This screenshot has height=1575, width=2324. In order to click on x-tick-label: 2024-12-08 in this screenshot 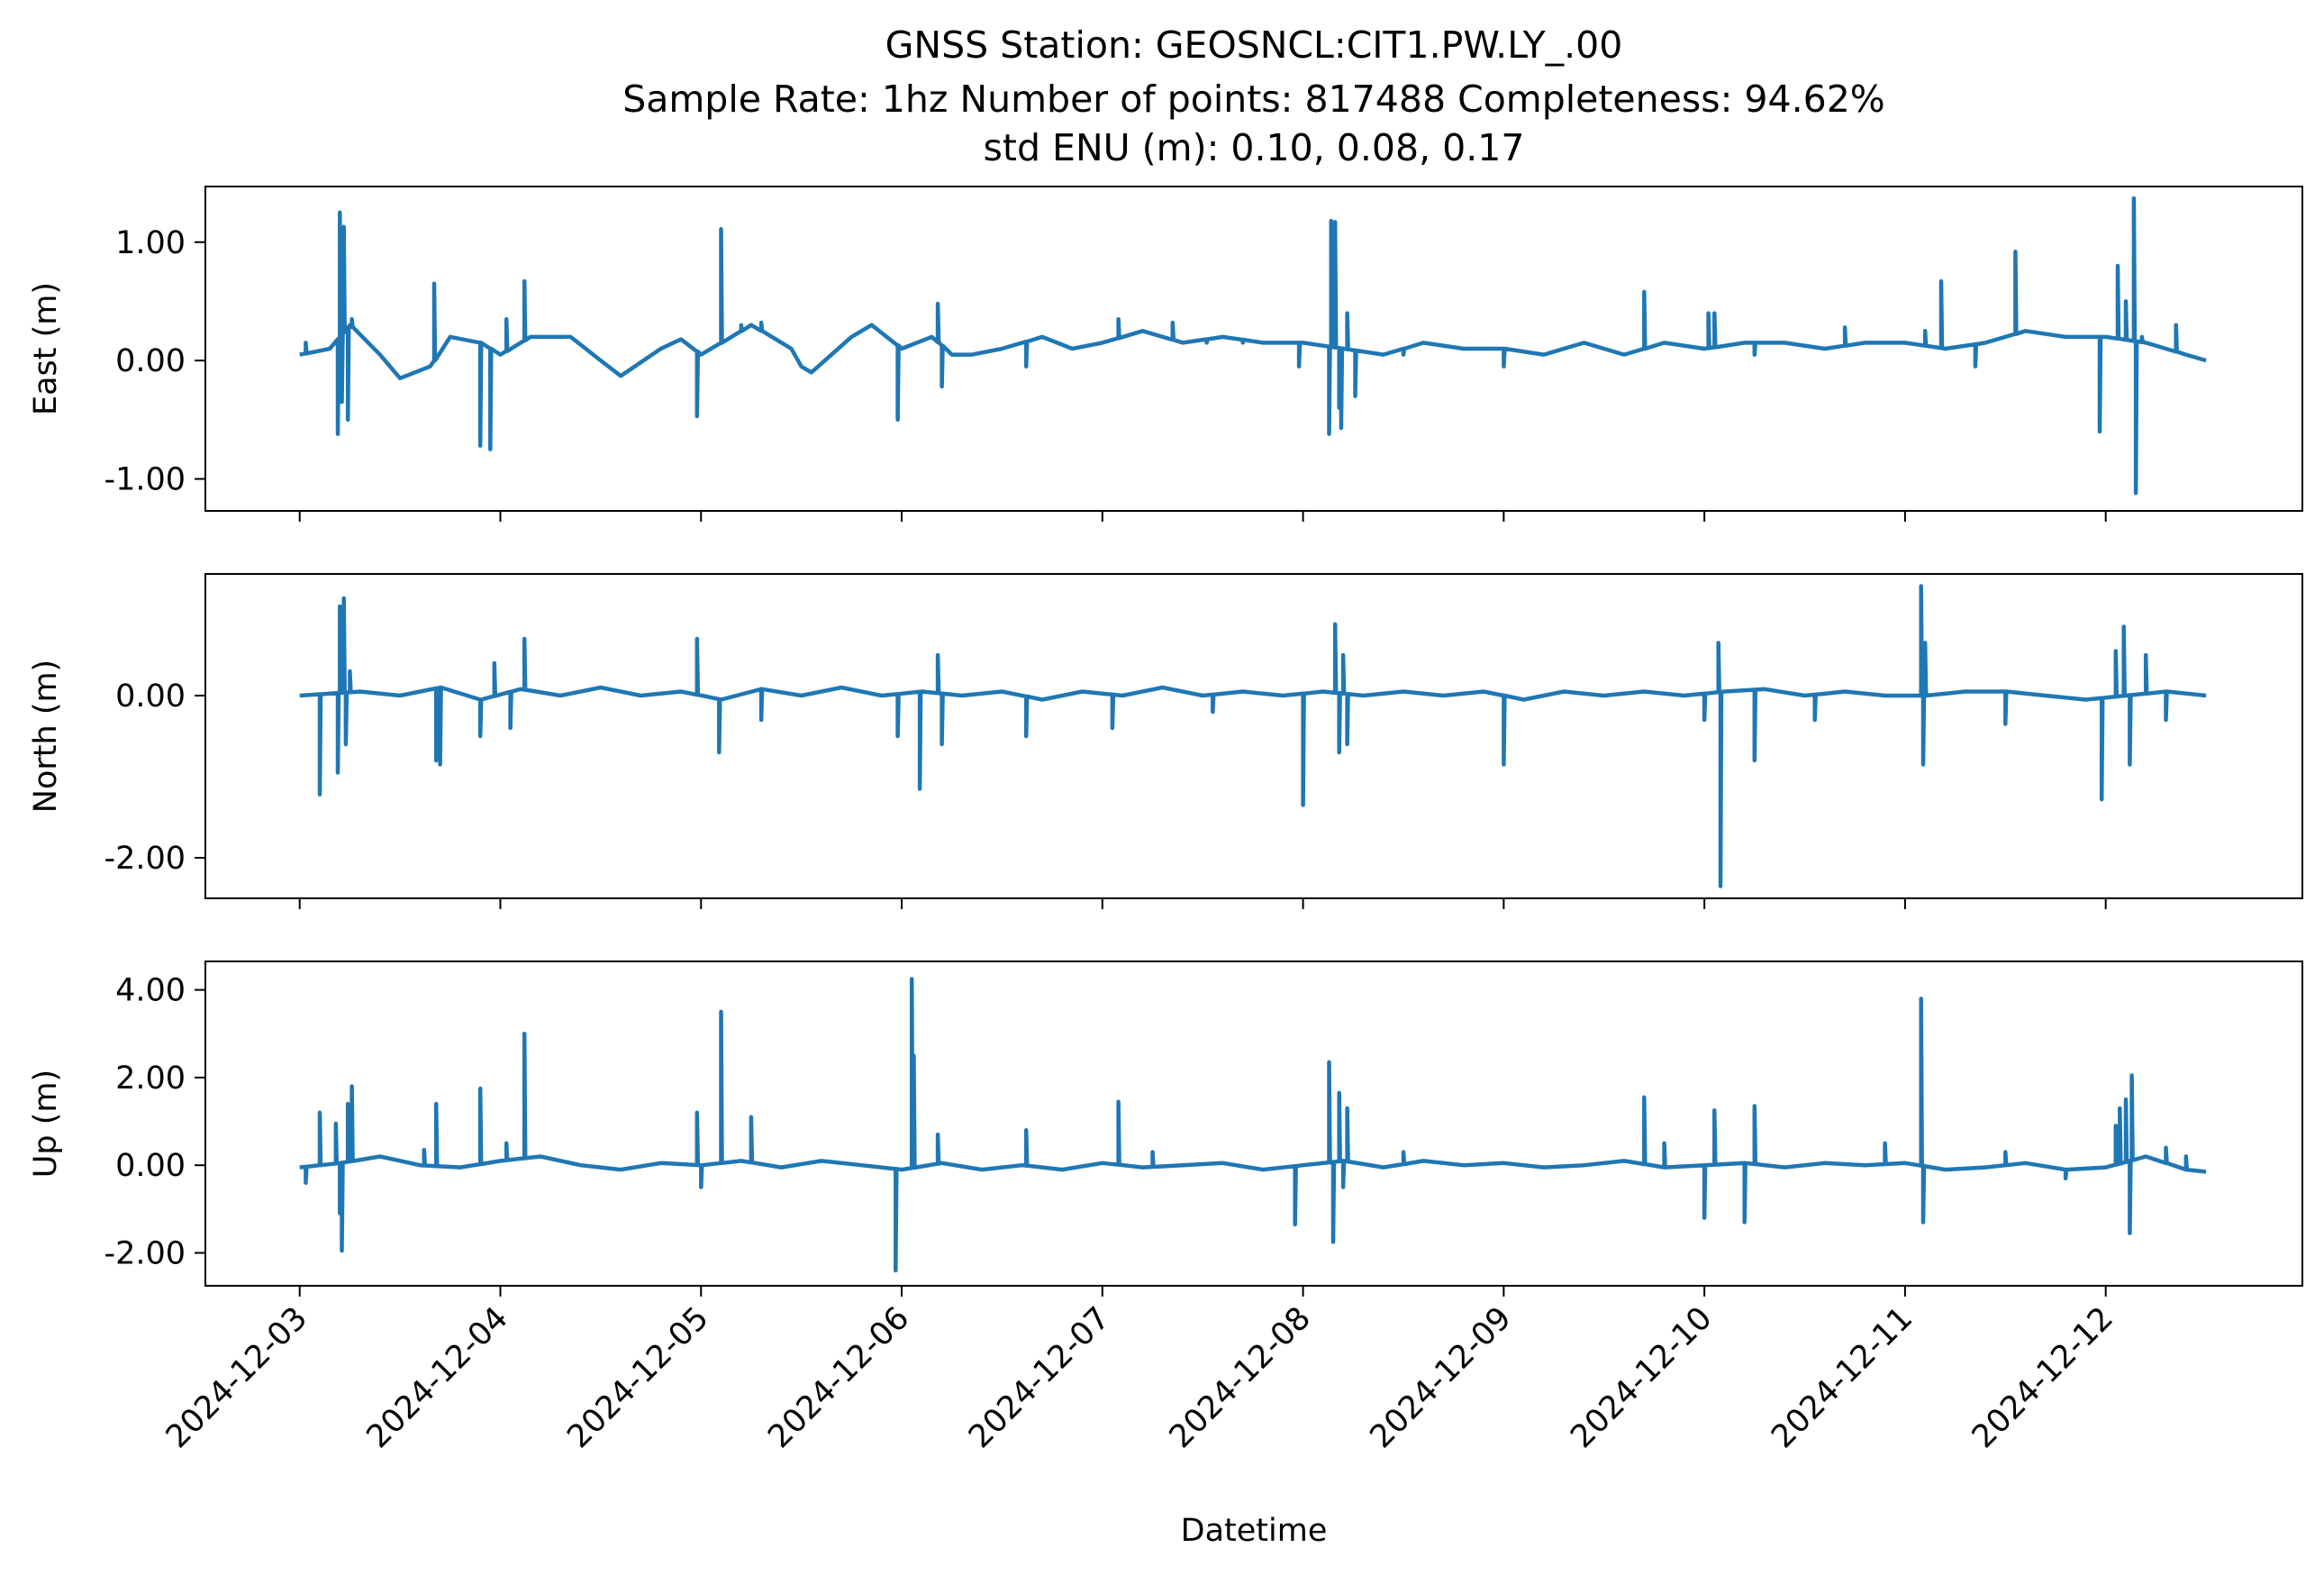, I will do `click(1240, 1377)`.